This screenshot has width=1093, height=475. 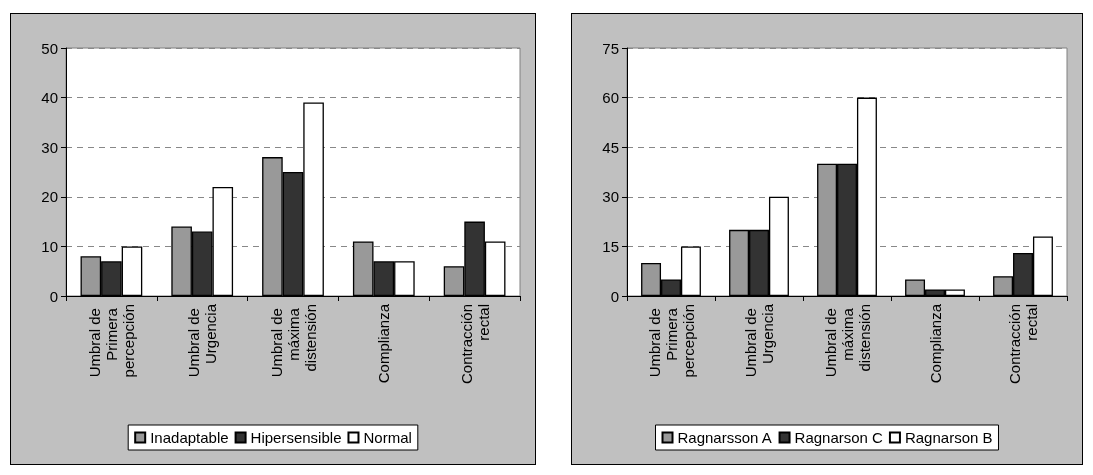 I want to click on legend-label: Inadaptable, so click(x=189, y=437).